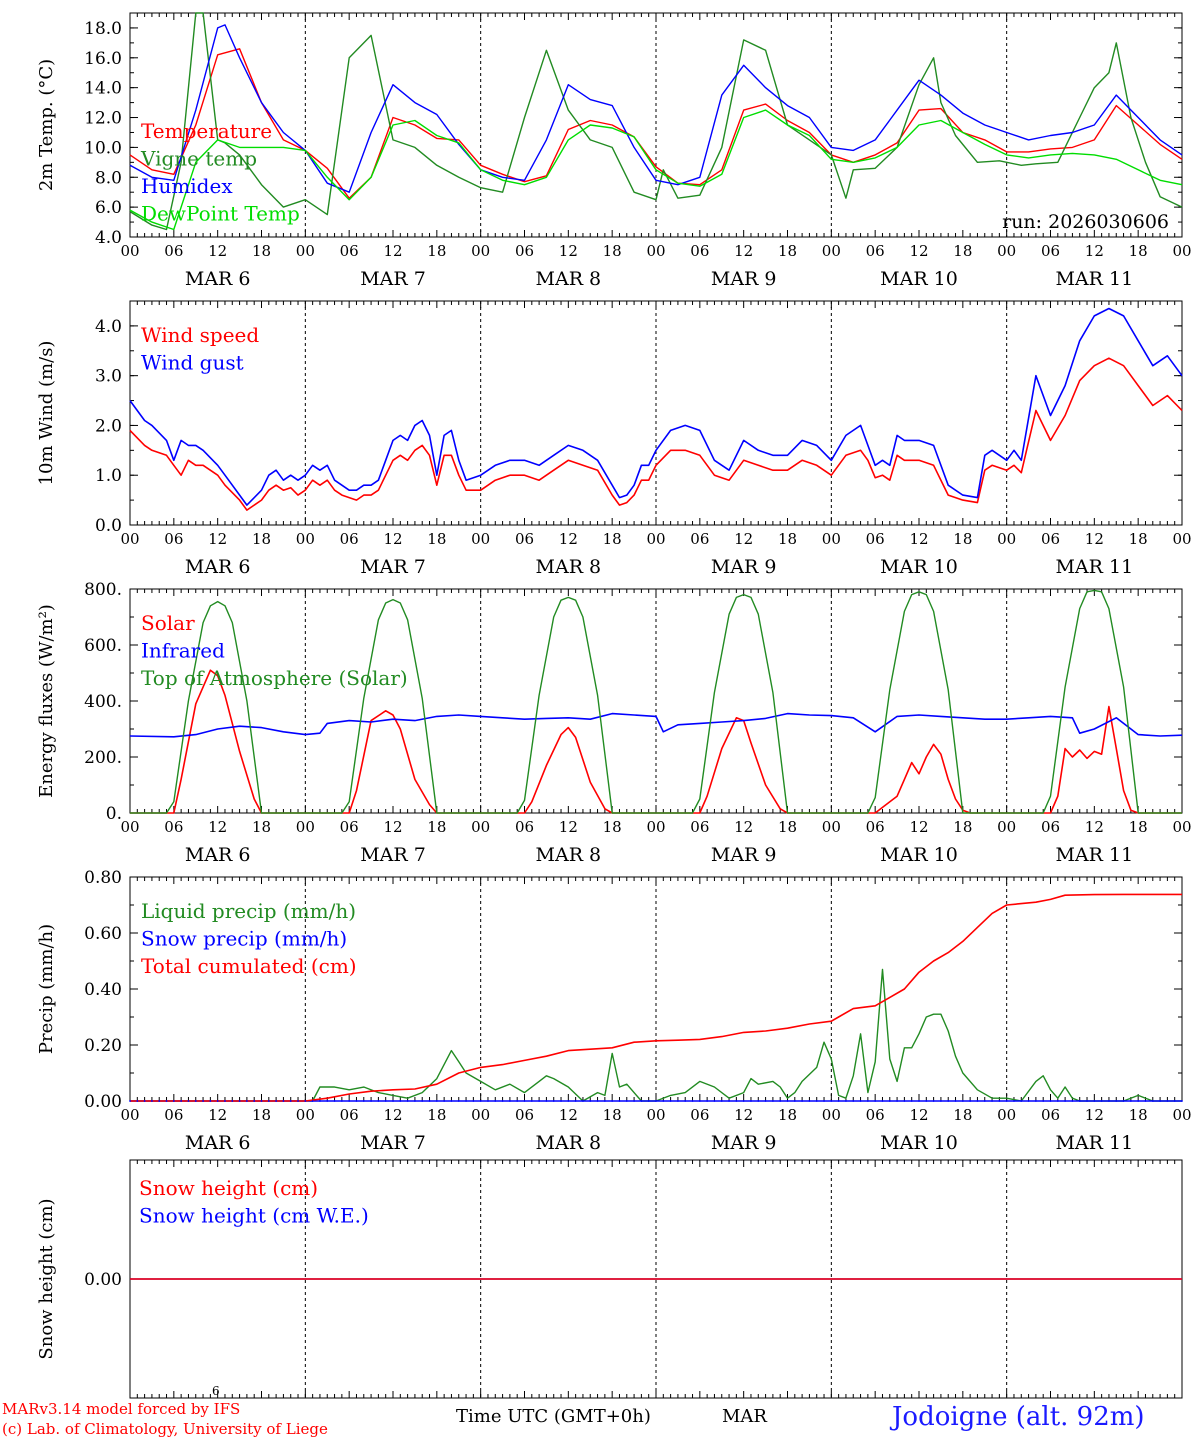  Describe the element at coordinates (103, 934) in the screenshot. I see `y-tick-label: 0.60` at that location.